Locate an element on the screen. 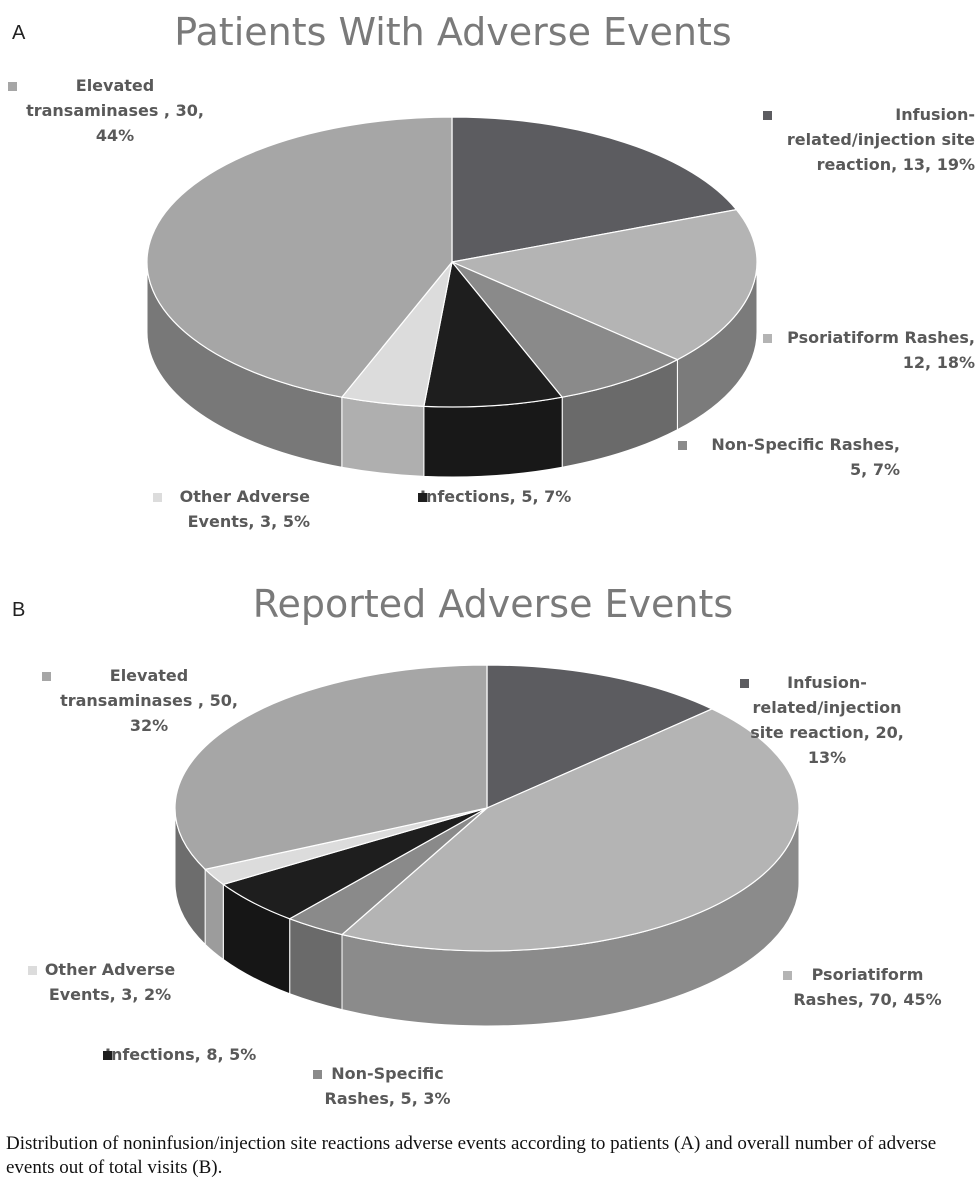 The height and width of the screenshot is (1200, 976). slice-label: Non-Specific Rashes, 5, 3% is located at coordinates (386, 1086).